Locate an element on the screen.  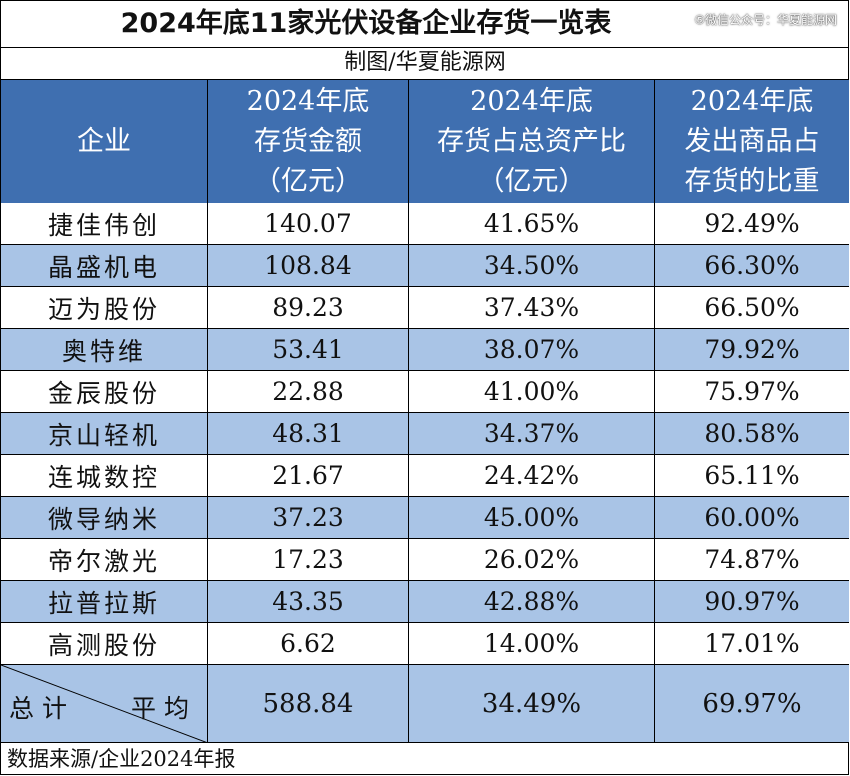
table-row: 高测股份 6.62 14.00% 17.01% is located at coordinates (425, 644).